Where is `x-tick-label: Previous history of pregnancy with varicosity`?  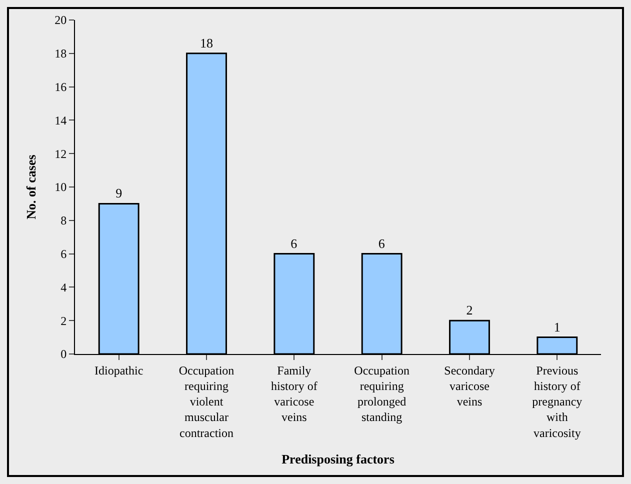 x-tick-label: Previous history of pregnancy with varicosity is located at coordinates (557, 401).